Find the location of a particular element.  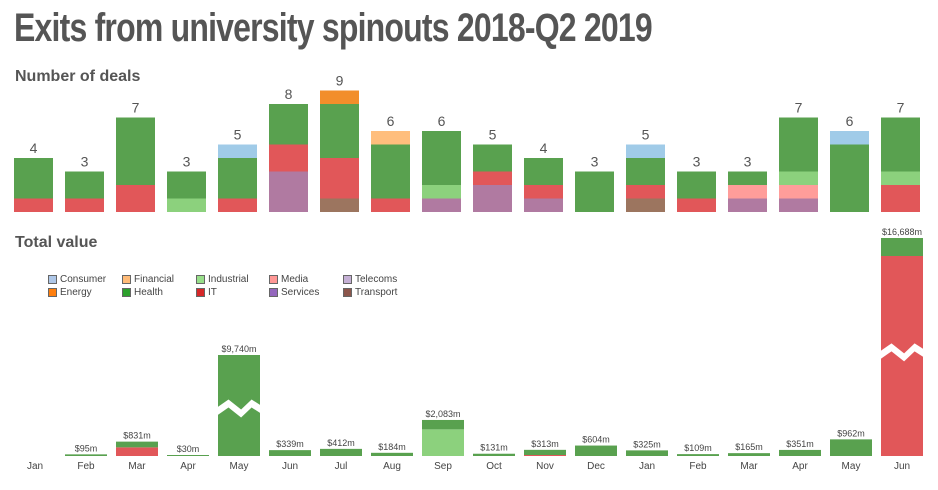

x-tick-label: Dec is located at coordinates (596, 466).